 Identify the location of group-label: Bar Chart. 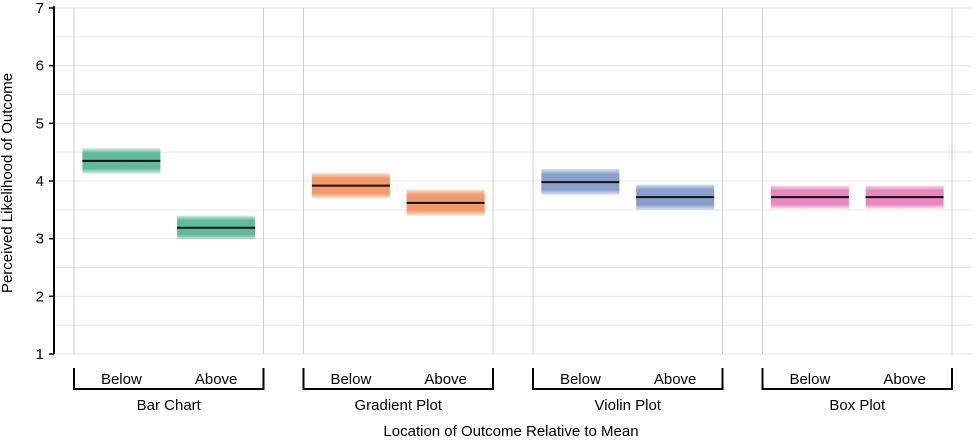
(169, 405).